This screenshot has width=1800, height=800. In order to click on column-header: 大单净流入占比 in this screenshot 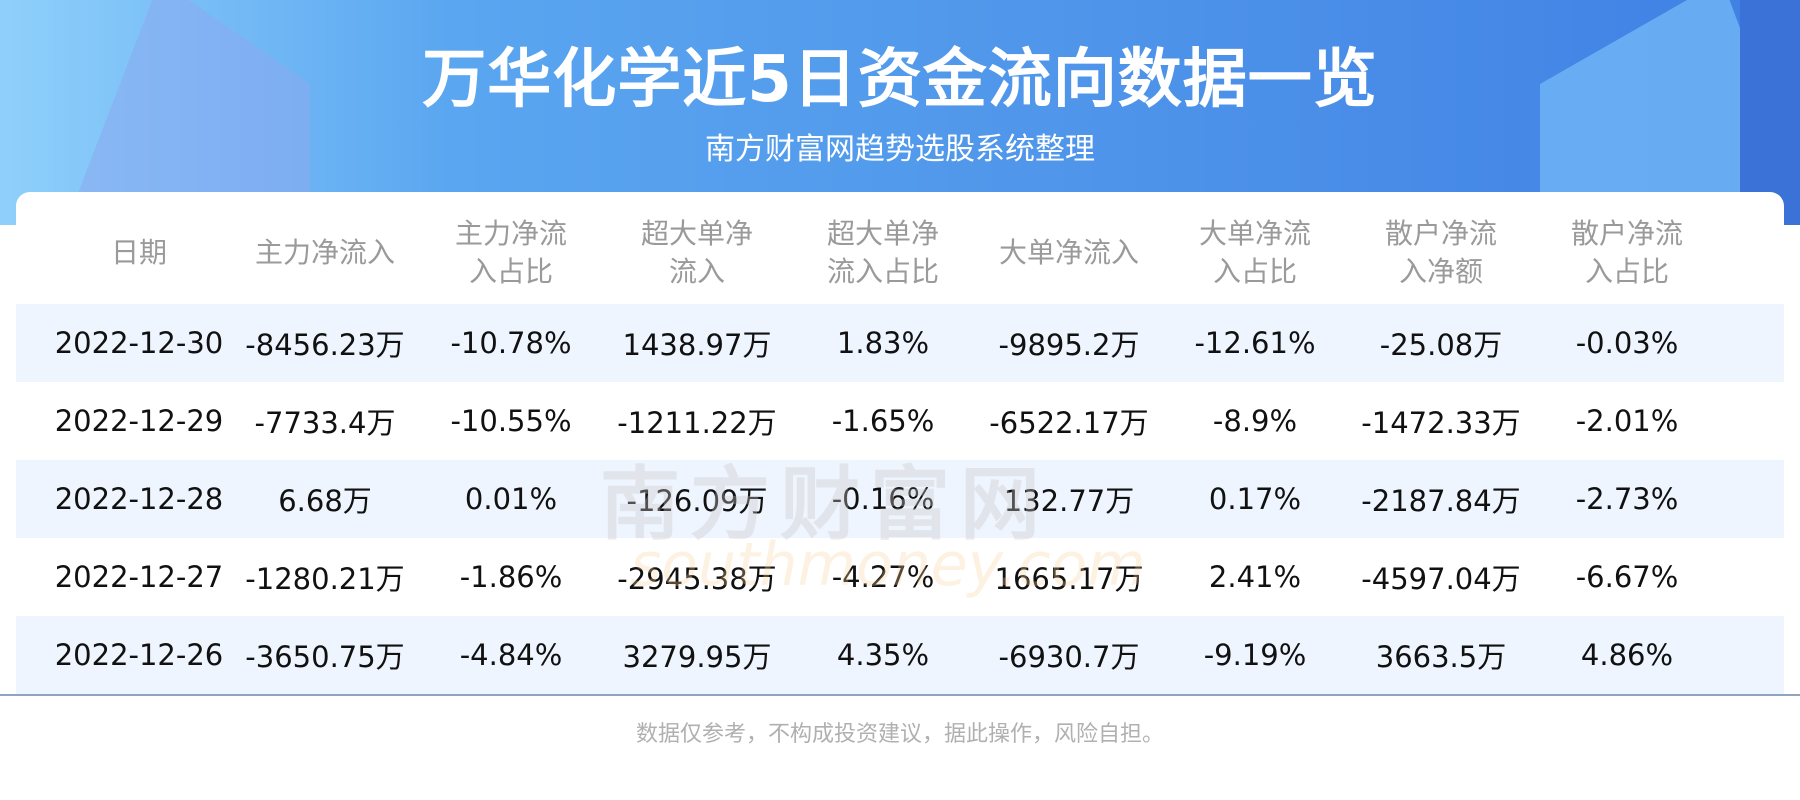, I will do `click(1254, 252)`.